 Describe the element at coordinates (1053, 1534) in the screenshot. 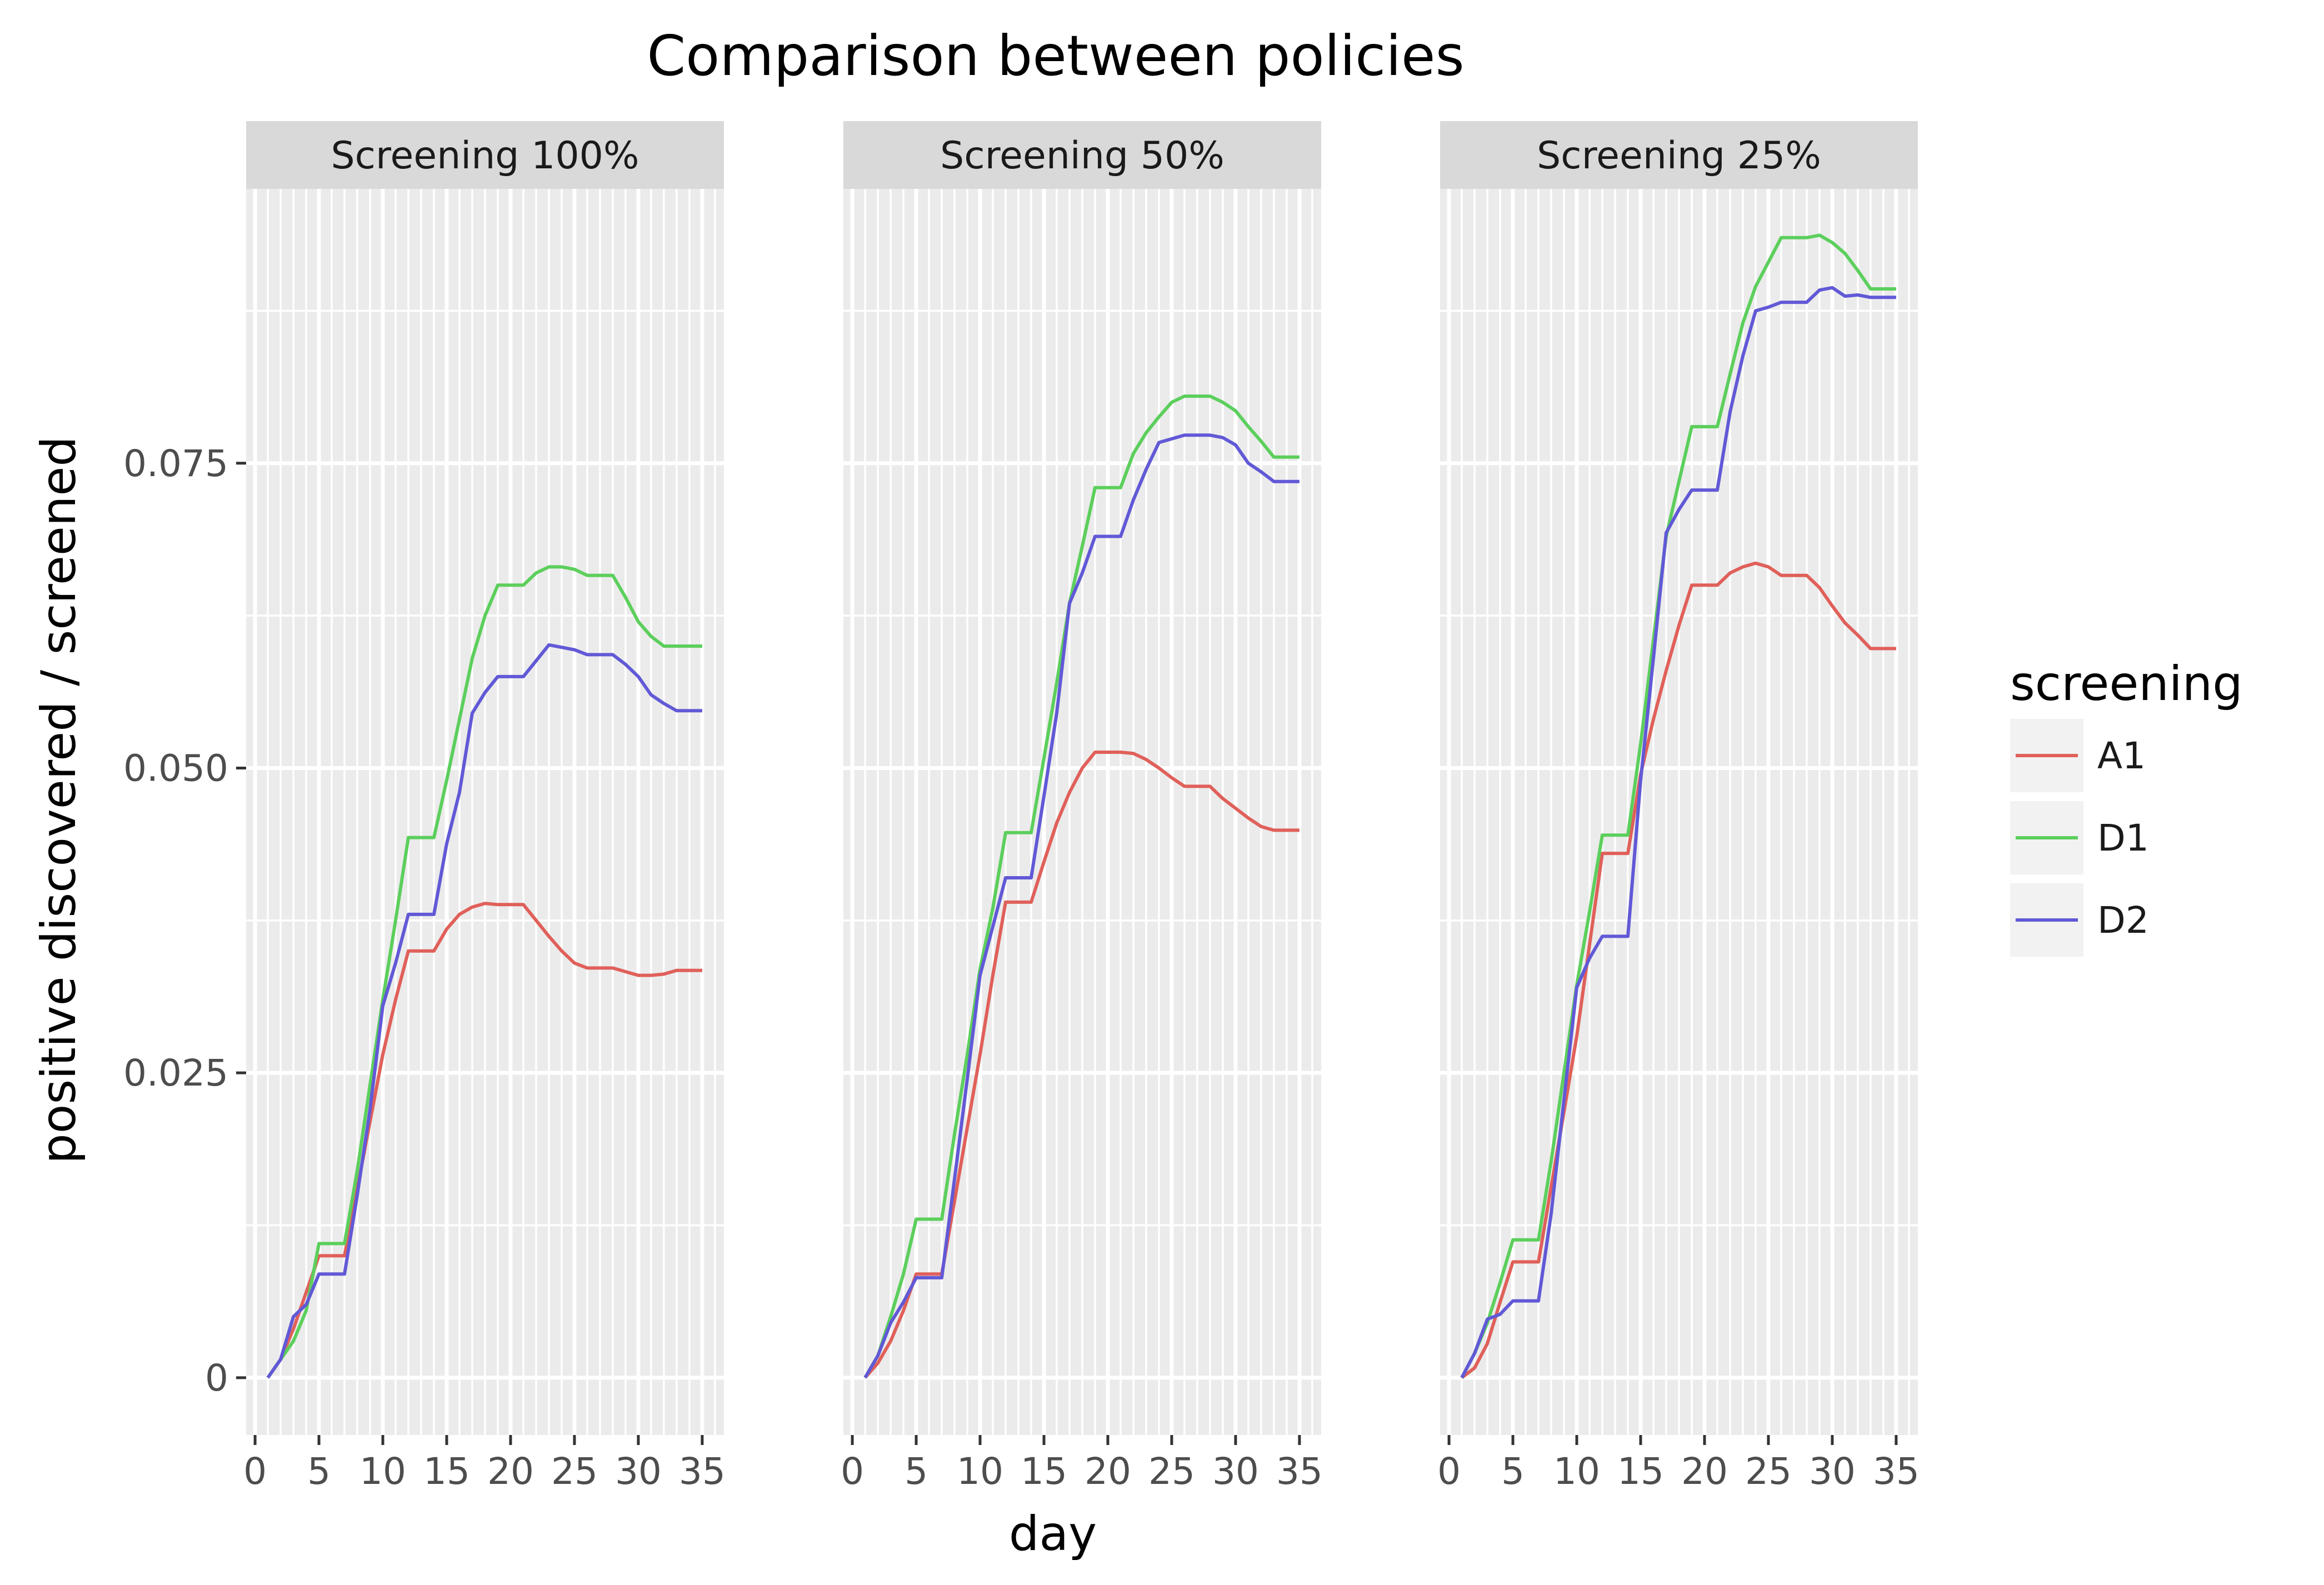

I see `x-axis-title: day` at that location.